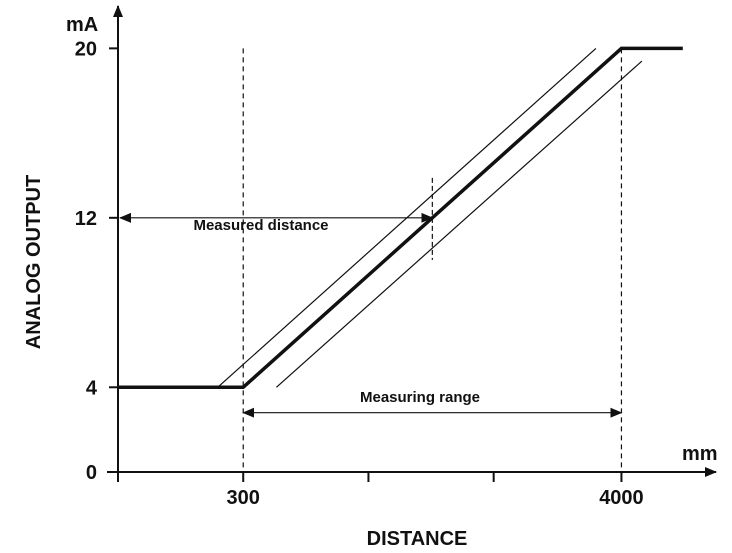 This screenshot has width=732, height=553. What do you see at coordinates (34, 262) in the screenshot?
I see `y-axis-title: ANALOG OUTPUT` at bounding box center [34, 262].